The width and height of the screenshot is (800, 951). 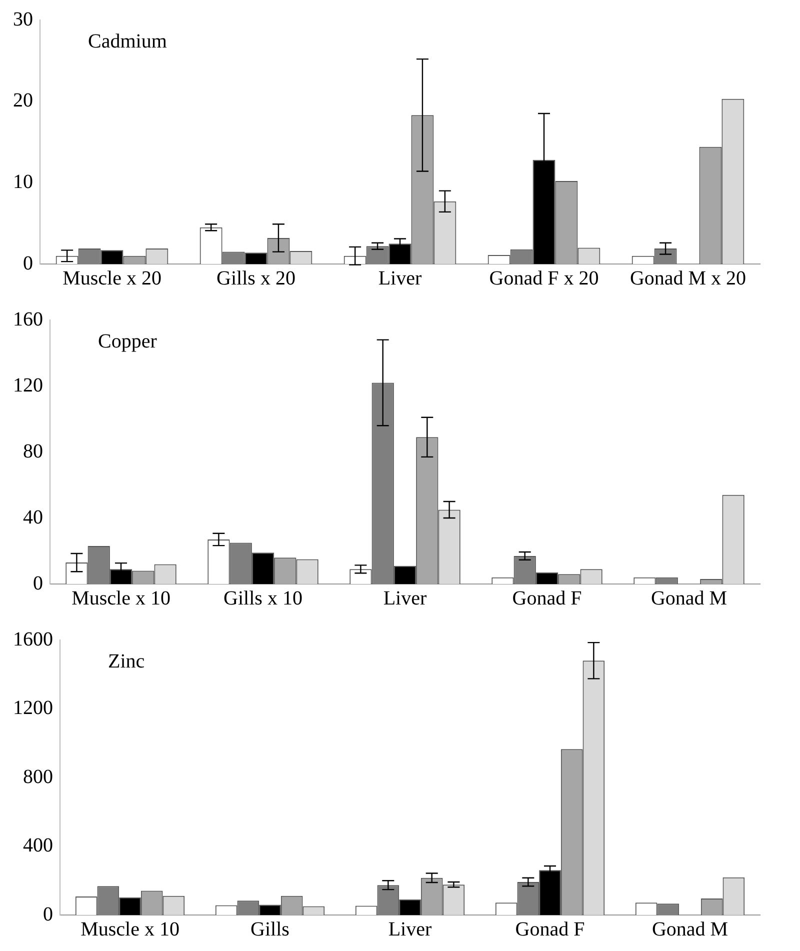 I want to click on text: Zinc, so click(x=126, y=661).